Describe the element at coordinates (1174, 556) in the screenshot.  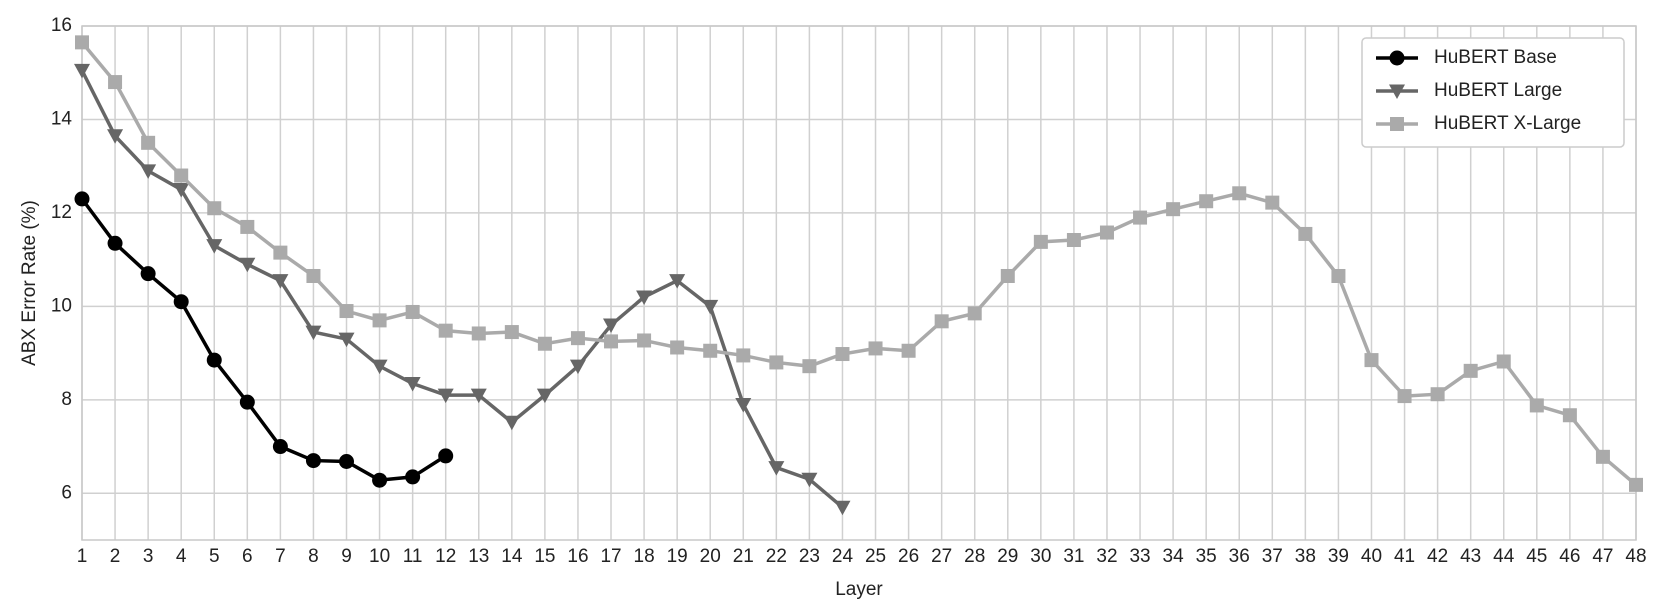
I see `x-tick-label: 34` at that location.